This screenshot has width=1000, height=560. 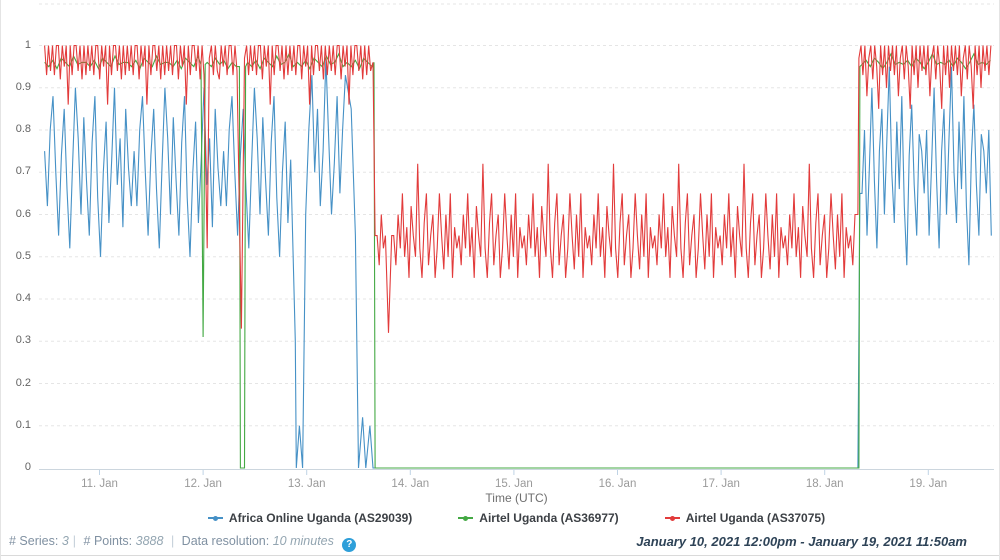 What do you see at coordinates (500, 555) in the screenshot?
I see `footer-divider` at bounding box center [500, 555].